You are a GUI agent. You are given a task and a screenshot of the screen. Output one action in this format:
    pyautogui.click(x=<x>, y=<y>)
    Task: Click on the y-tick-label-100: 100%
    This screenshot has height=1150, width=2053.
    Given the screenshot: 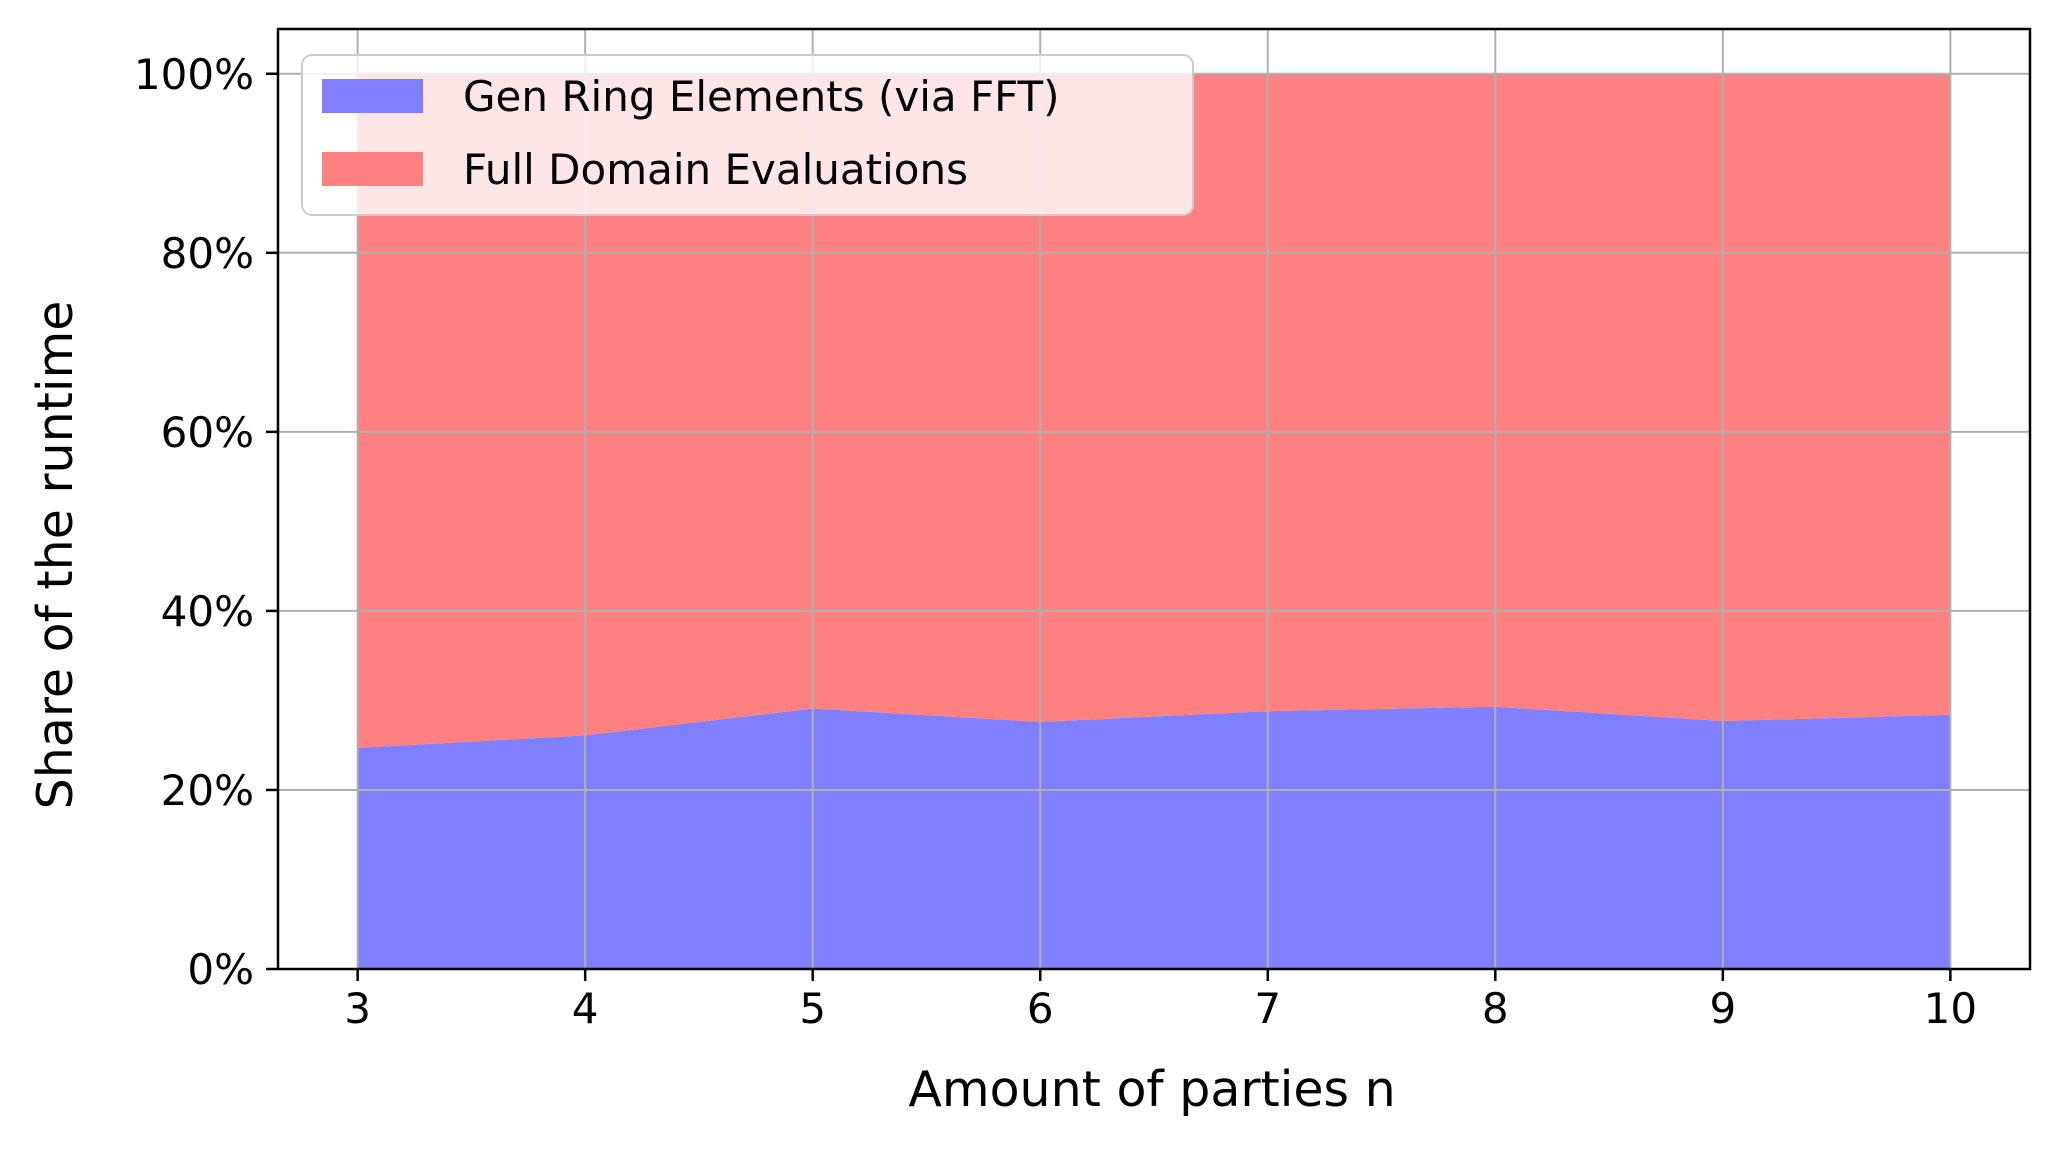 What is the action you would take?
    pyautogui.click(x=194, y=74)
    